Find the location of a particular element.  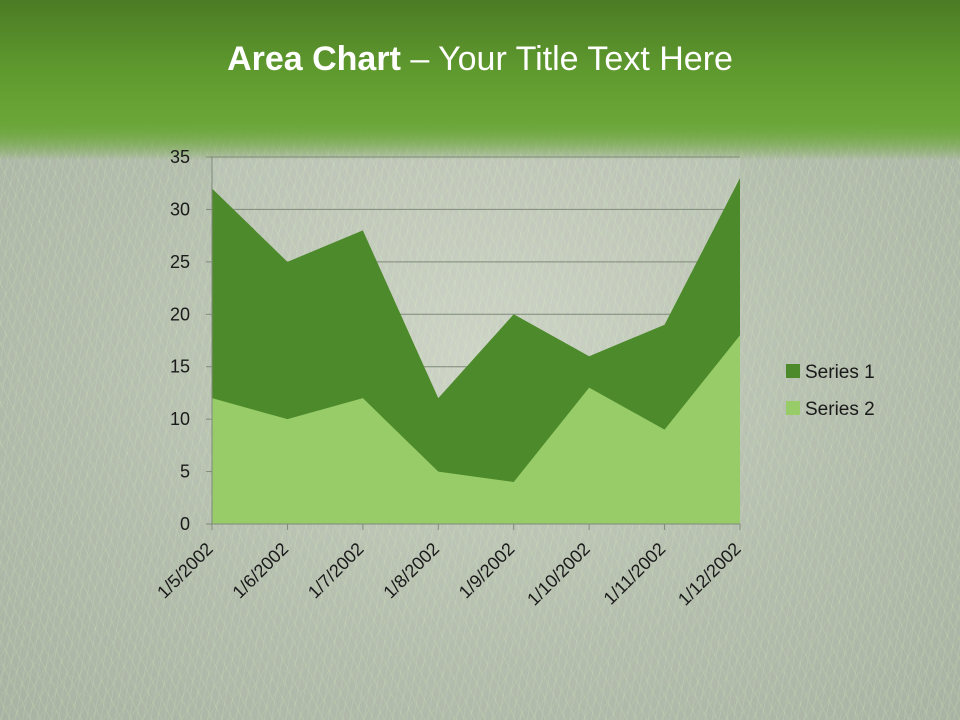

header-fade is located at coordinates (480, 140).